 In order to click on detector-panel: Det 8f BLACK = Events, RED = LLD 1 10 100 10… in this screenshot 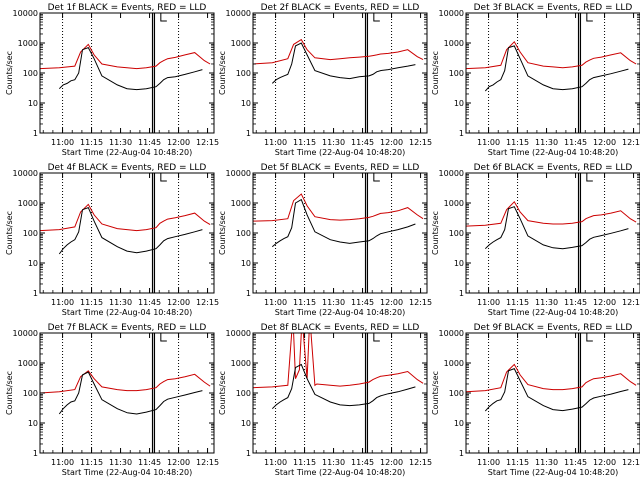, I will do `click(325, 400)`.